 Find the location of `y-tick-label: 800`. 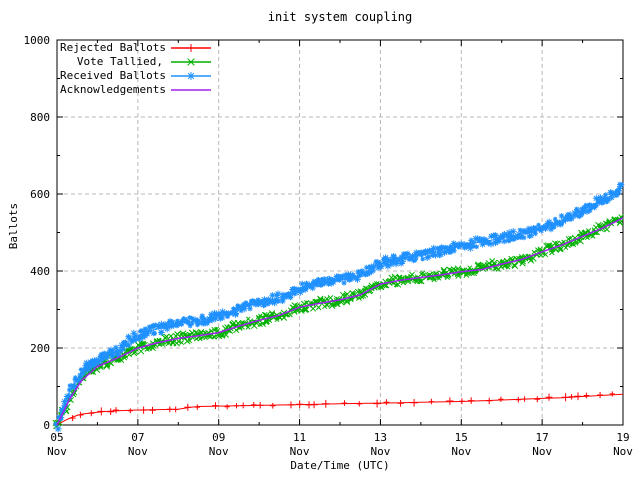

y-tick-label: 800 is located at coordinates (40, 117).